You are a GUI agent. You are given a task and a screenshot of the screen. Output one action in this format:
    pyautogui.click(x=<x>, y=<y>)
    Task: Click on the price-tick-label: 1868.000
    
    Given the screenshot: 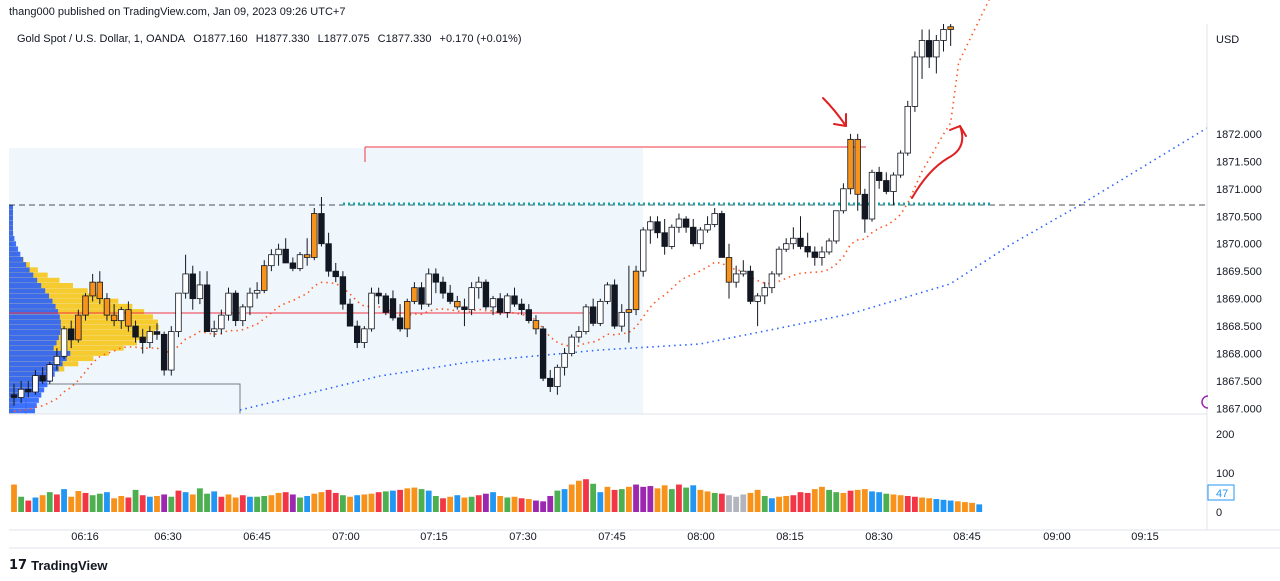 What is the action you would take?
    pyautogui.click(x=1239, y=355)
    